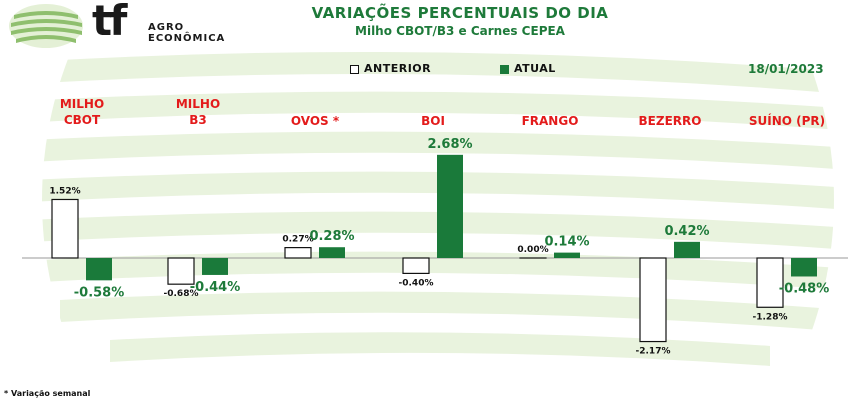  What do you see at coordinates (47, 393) in the screenshot?
I see `footnote: * Variação semanal` at bounding box center [47, 393].